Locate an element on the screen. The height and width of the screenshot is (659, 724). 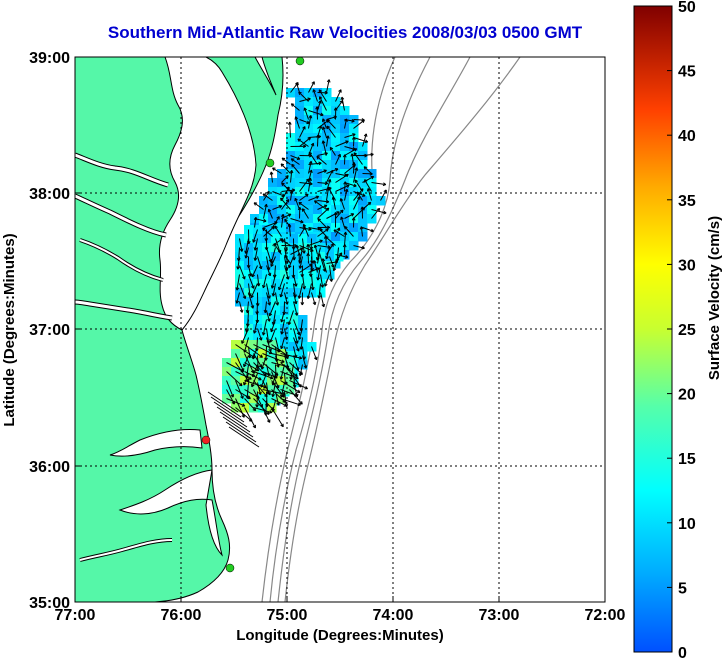
rappahannock-river is located at coordinates (121, 215).